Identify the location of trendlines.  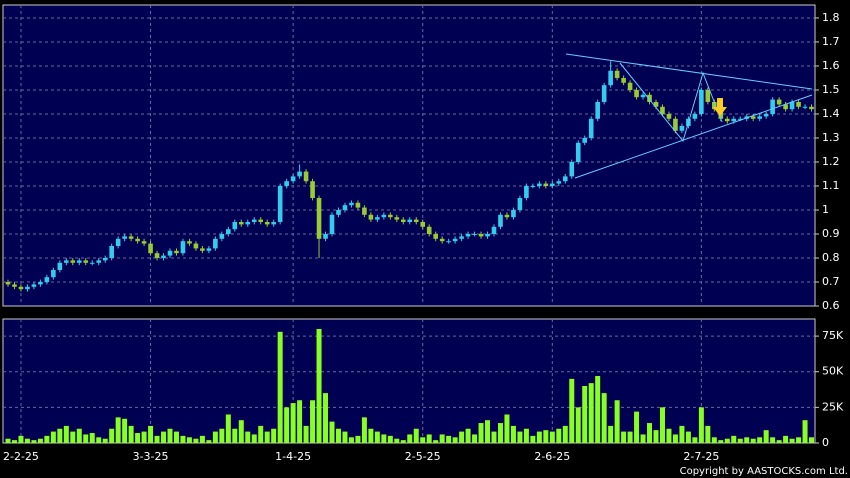
(689, 116).